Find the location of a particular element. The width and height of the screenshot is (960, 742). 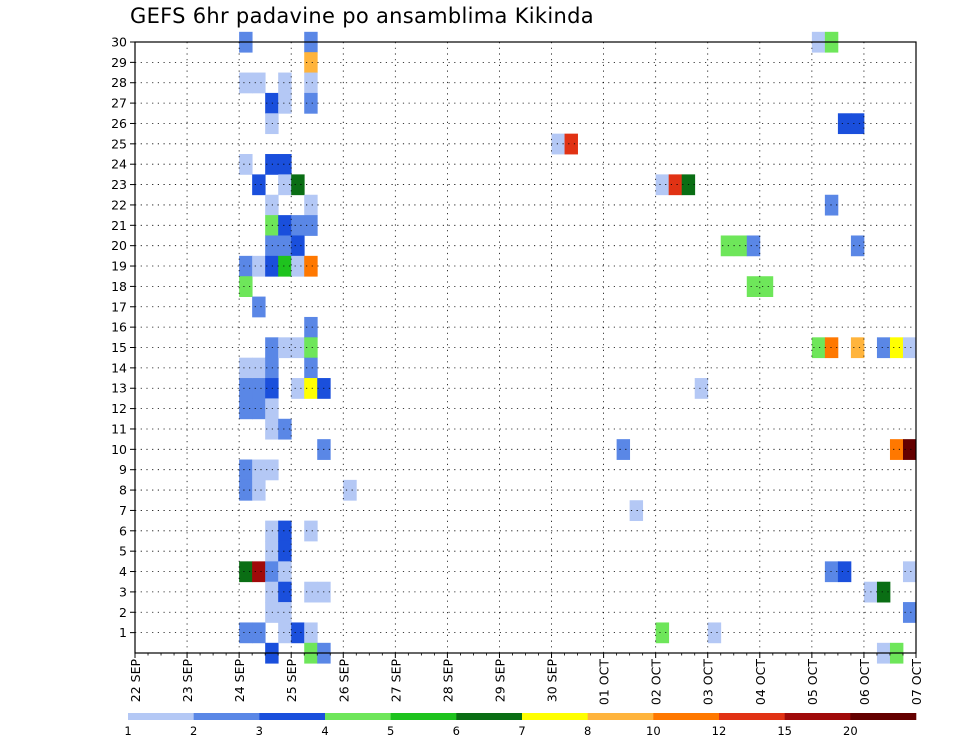

y-tick-label: 14 is located at coordinates (119, 367).